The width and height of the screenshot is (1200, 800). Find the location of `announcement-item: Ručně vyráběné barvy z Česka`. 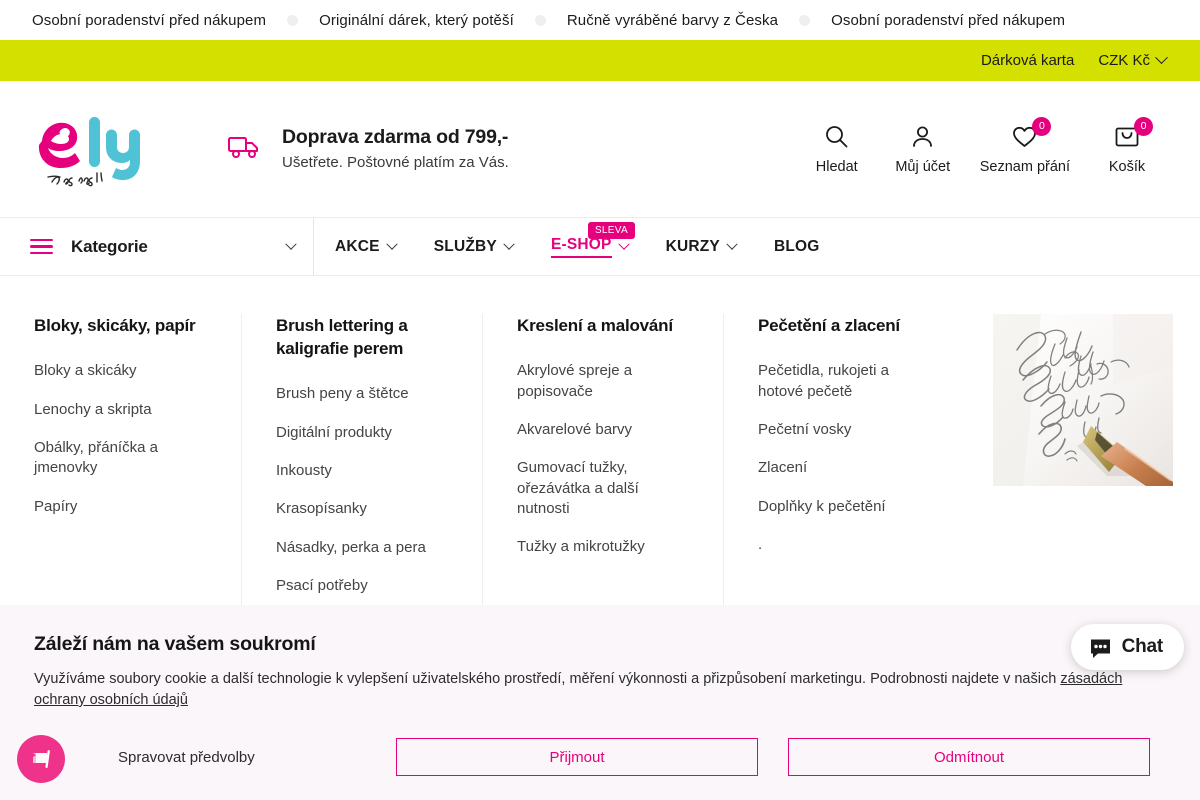

announcement-item: Ručně vyráběné barvy z Česka is located at coordinates (672, 20).